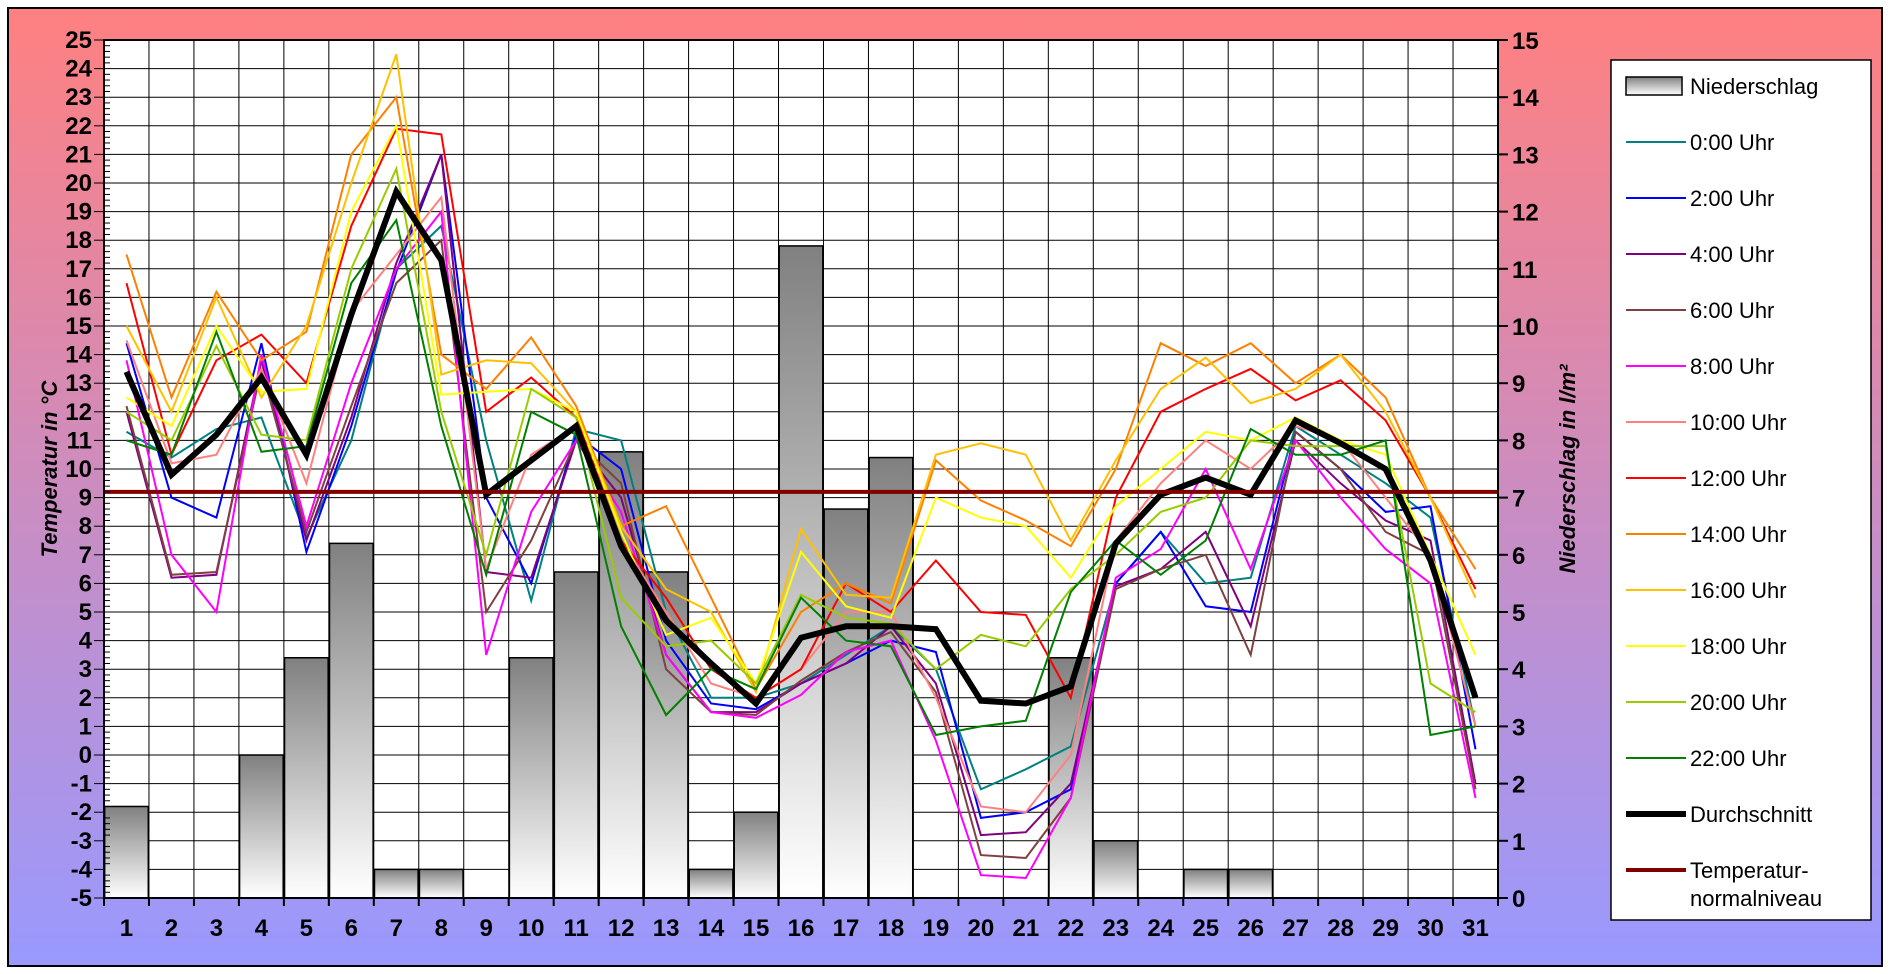 This screenshot has height=974, width=1890. I want to click on x-tick-label: 31, so click(1475, 928).